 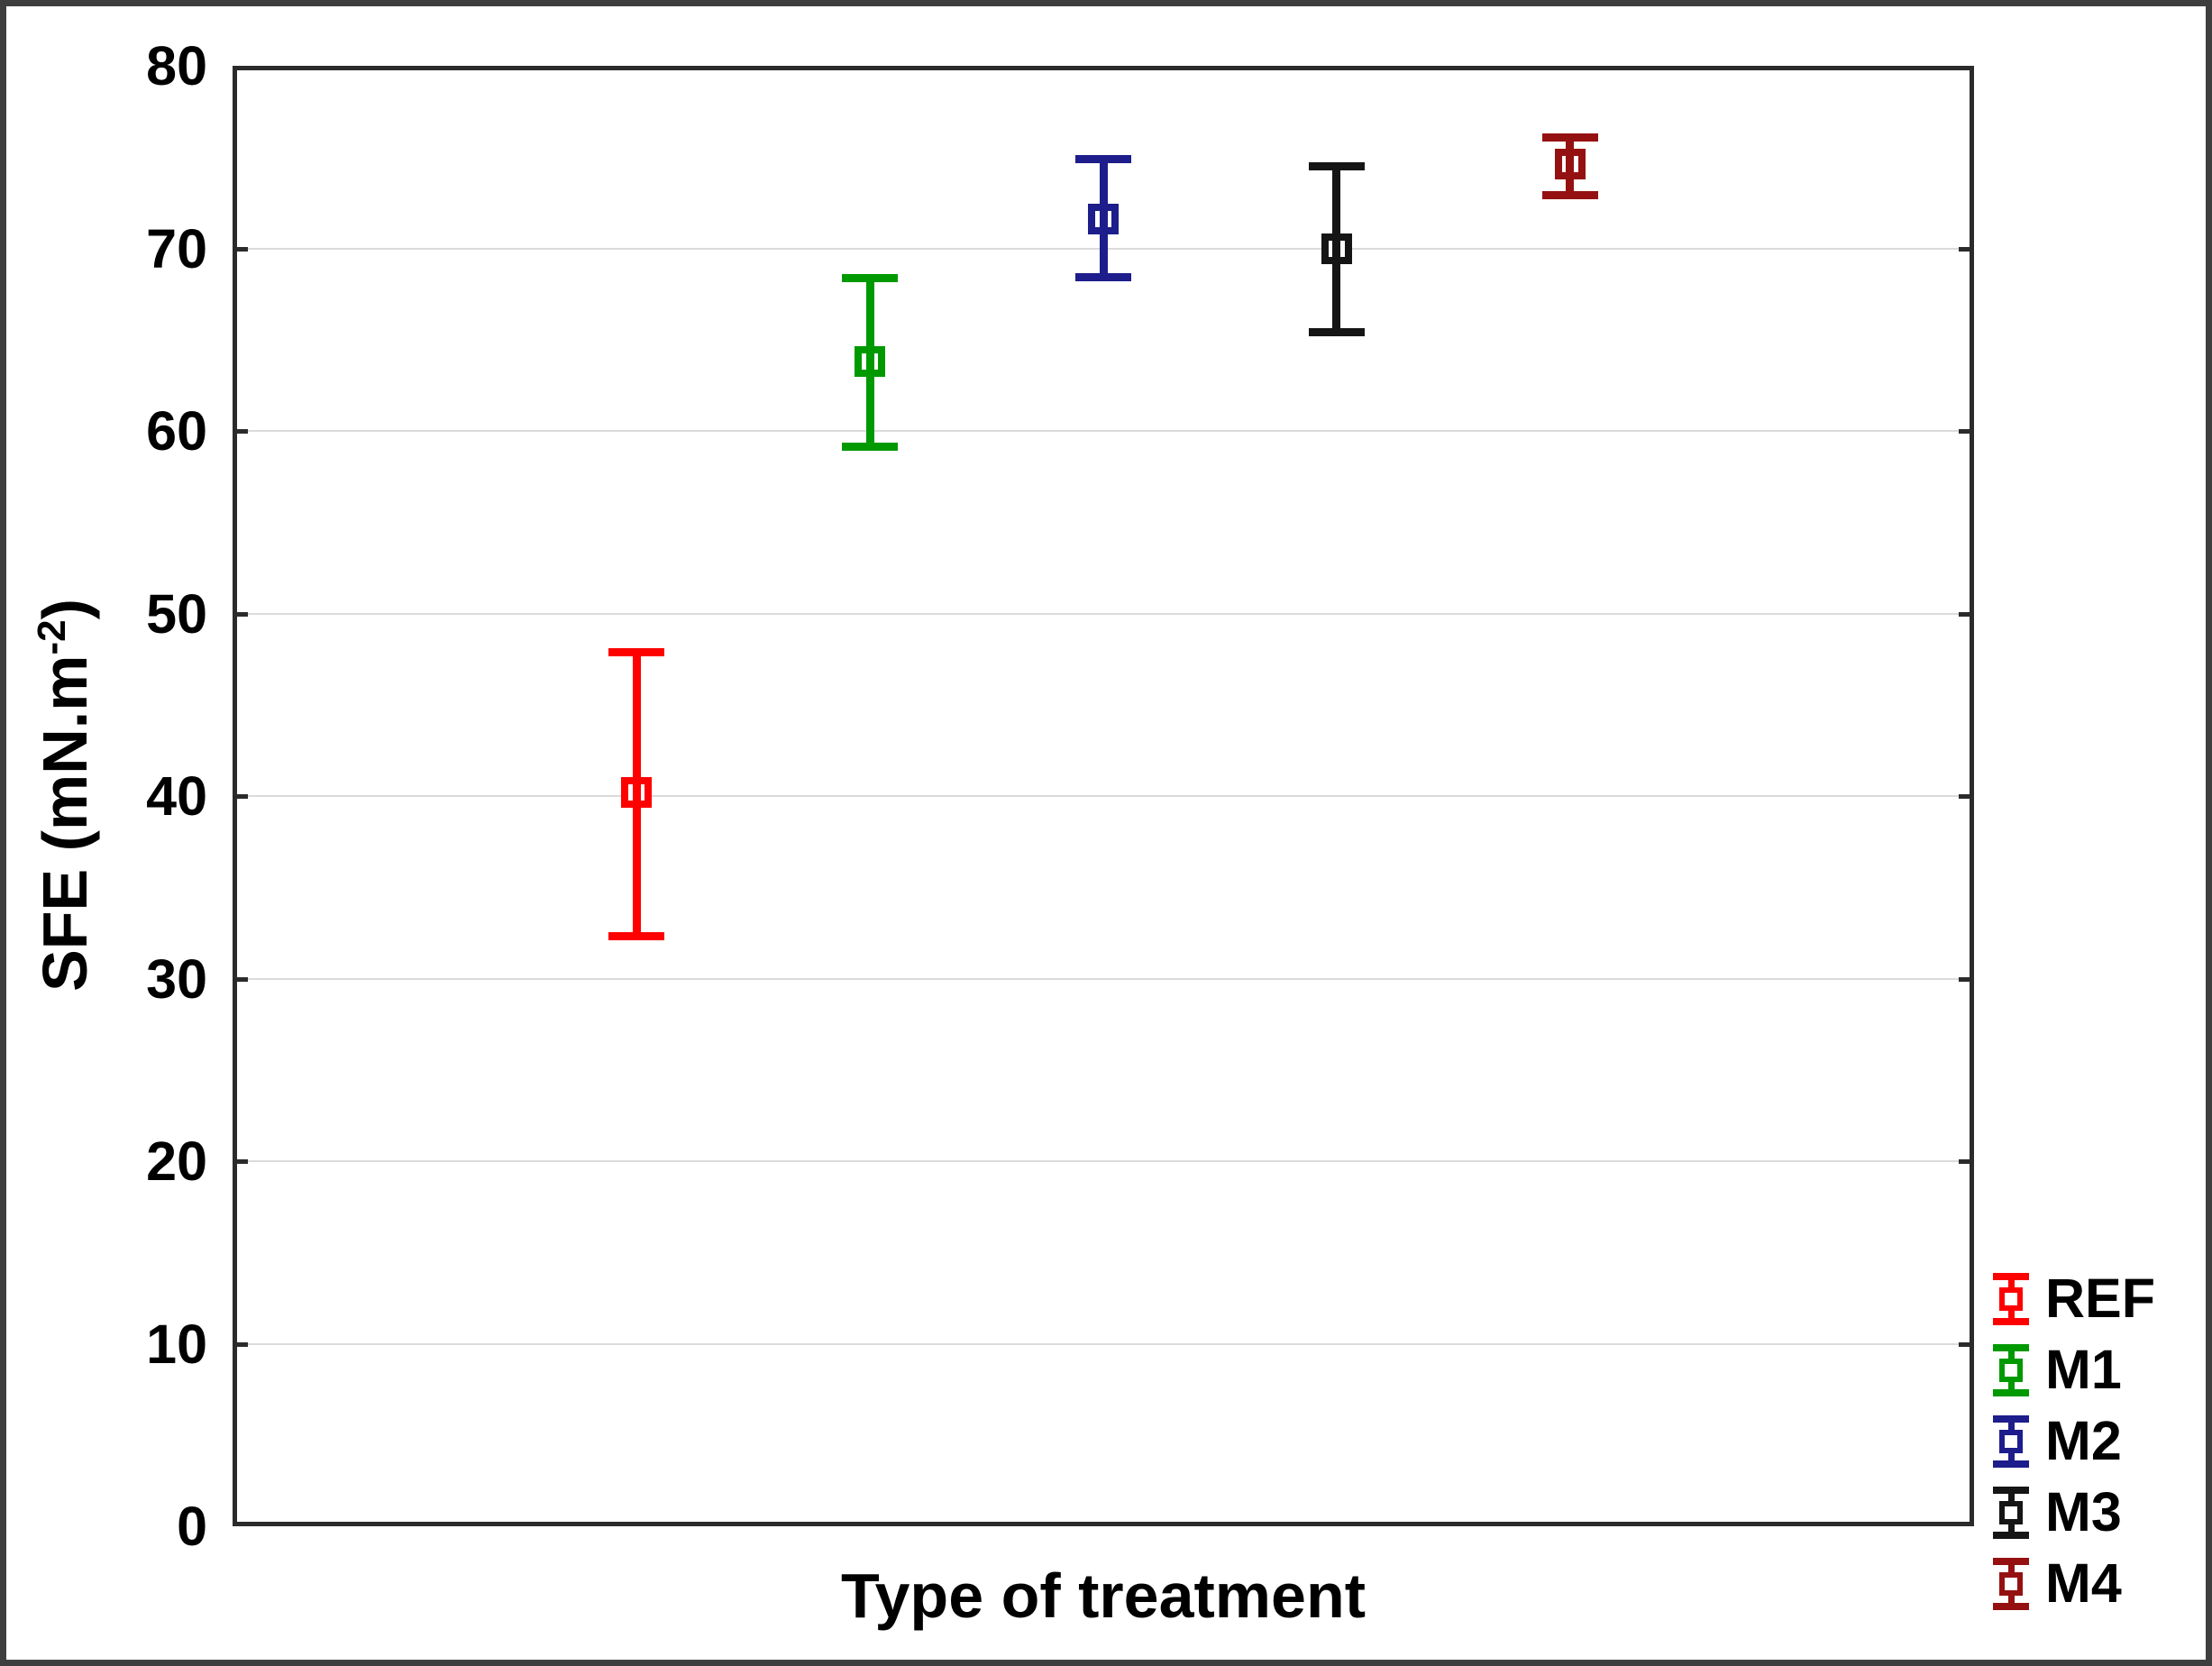 I want to click on legend-item-label-m3: M3, so click(x=2083, y=1511).